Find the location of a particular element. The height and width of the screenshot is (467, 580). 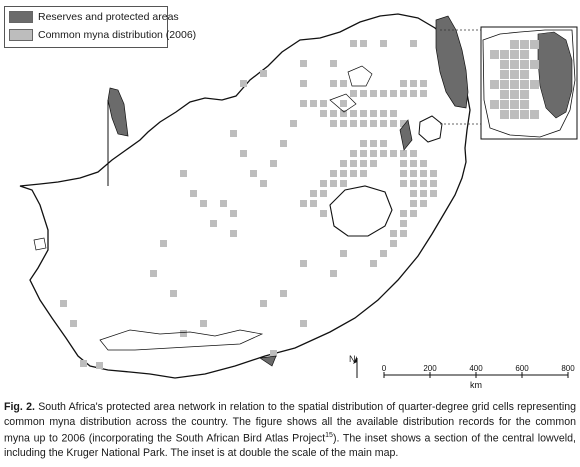

scale-bar: 0 200 400 600 800 km is located at coordinates (478, 377).